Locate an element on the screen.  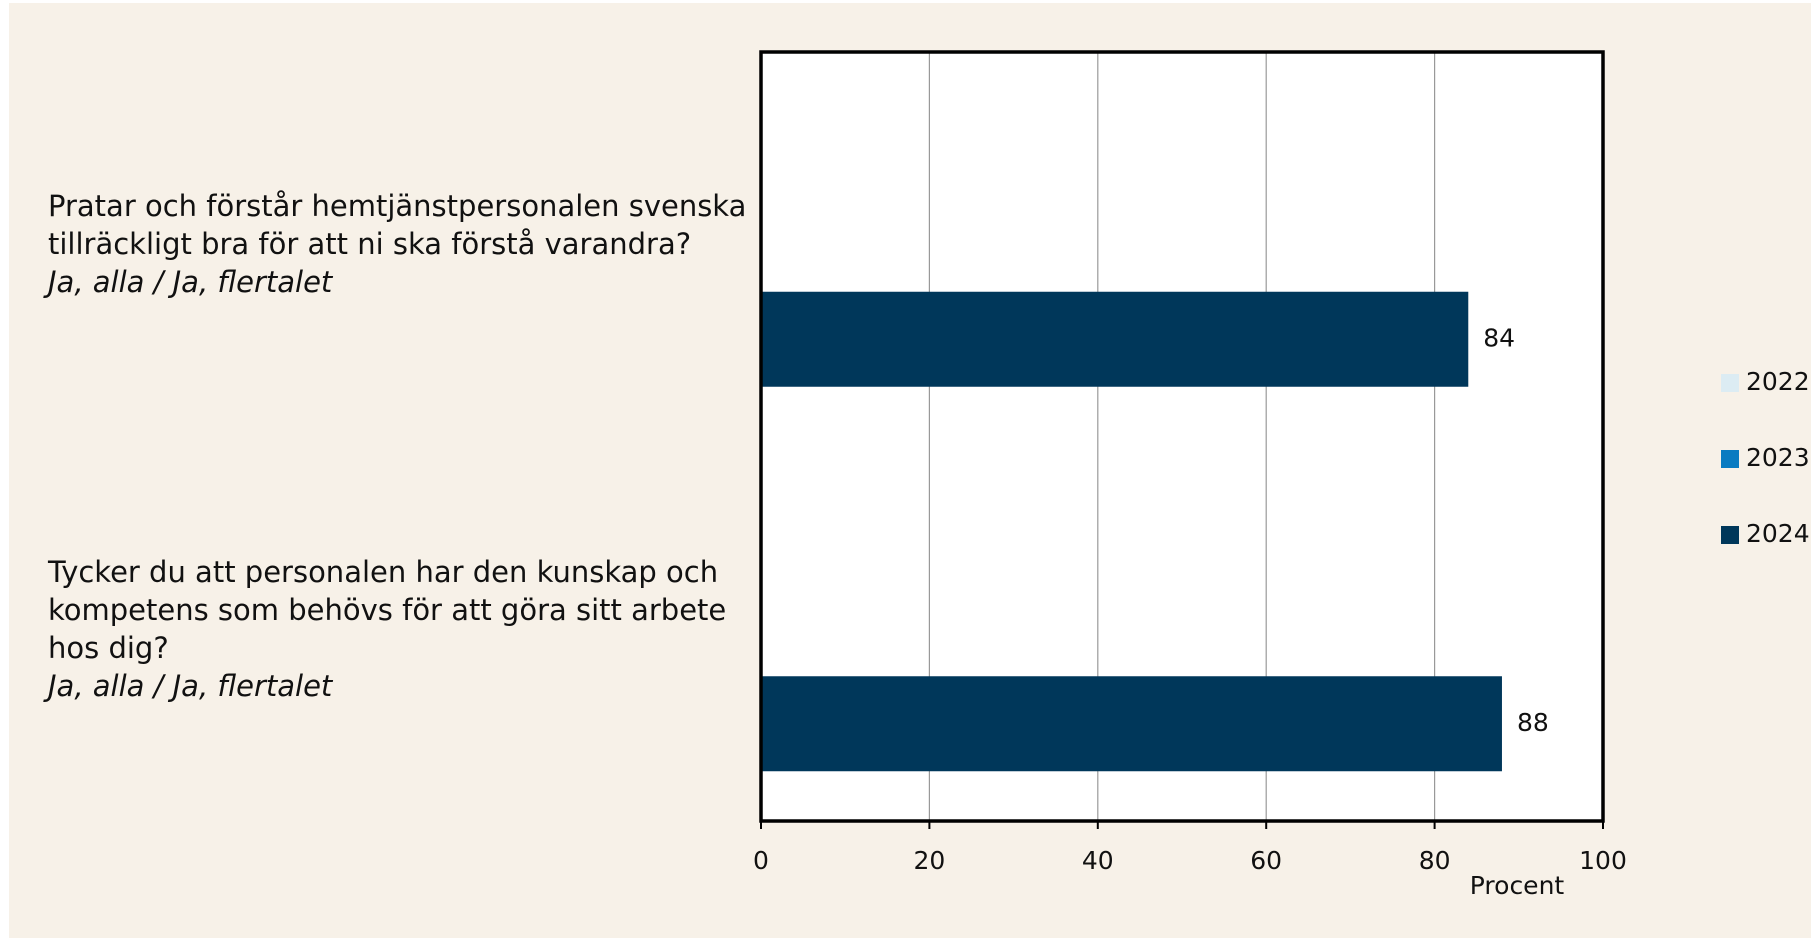
value-label: 88 is located at coordinates (1533, 722).